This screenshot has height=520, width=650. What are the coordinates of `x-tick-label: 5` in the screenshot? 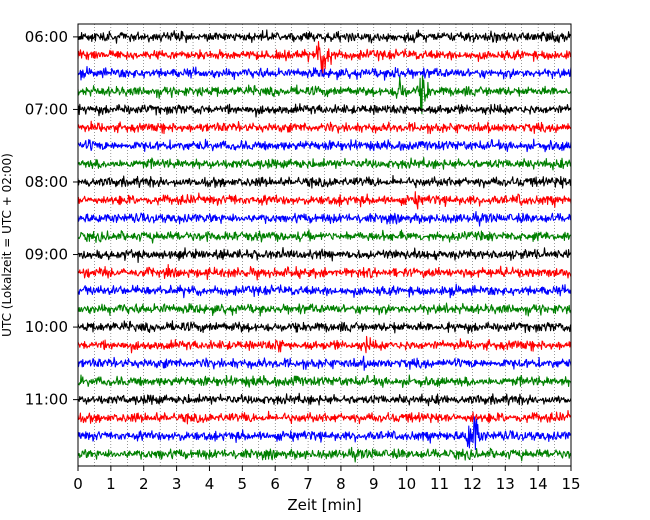 It's located at (243, 484).